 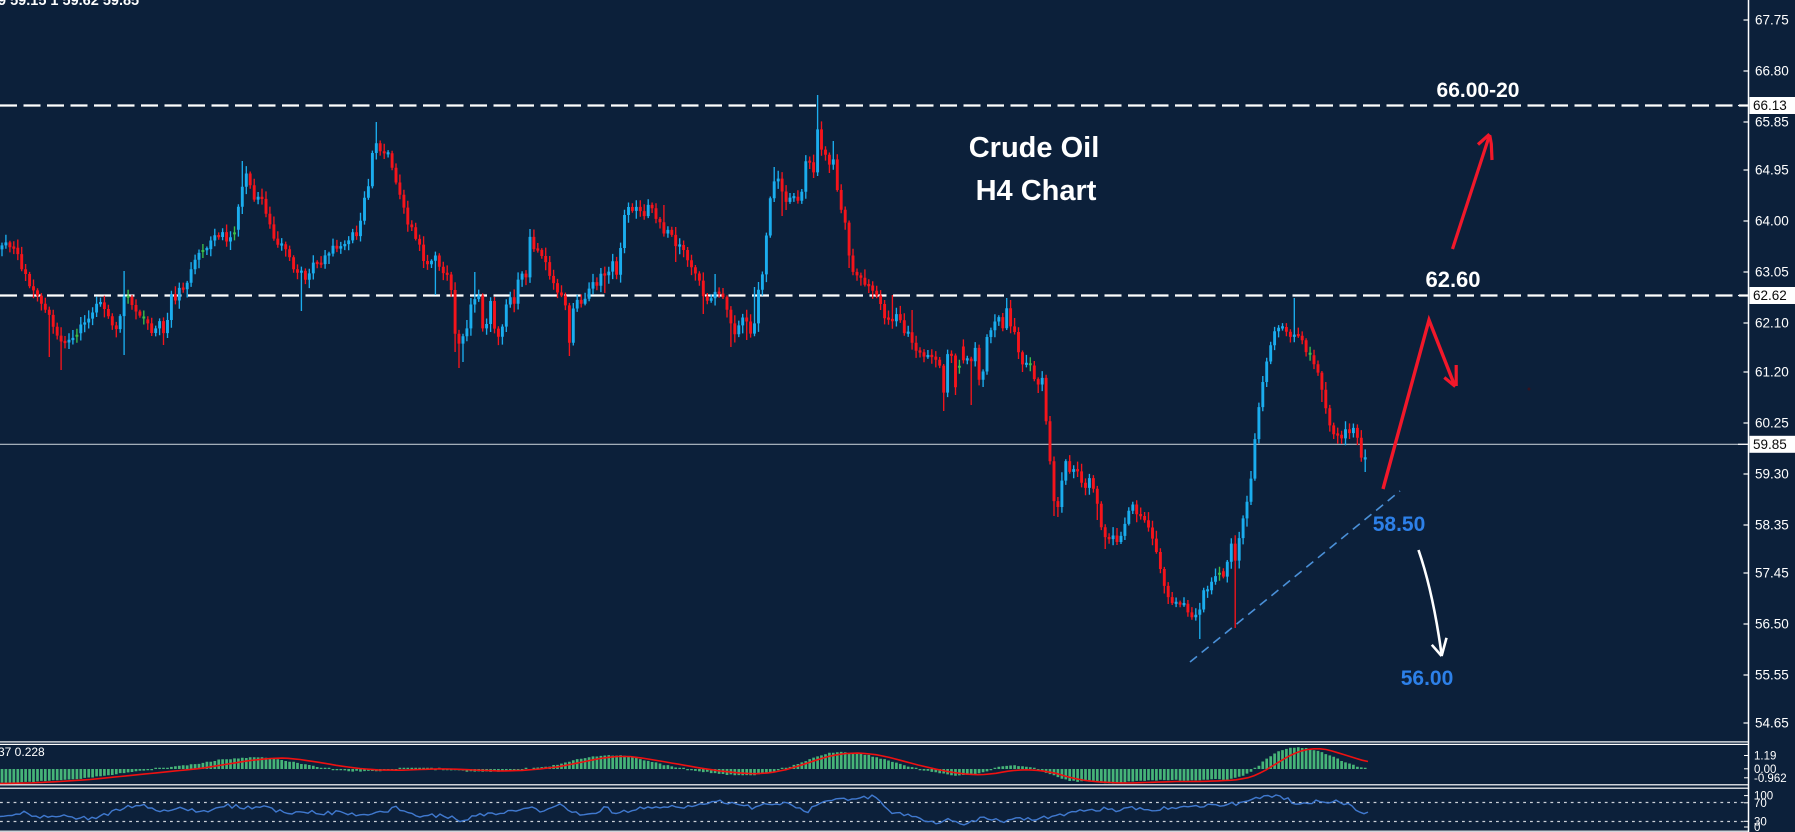 I want to click on svg-text: 64.00, so click(x=1772, y=221).